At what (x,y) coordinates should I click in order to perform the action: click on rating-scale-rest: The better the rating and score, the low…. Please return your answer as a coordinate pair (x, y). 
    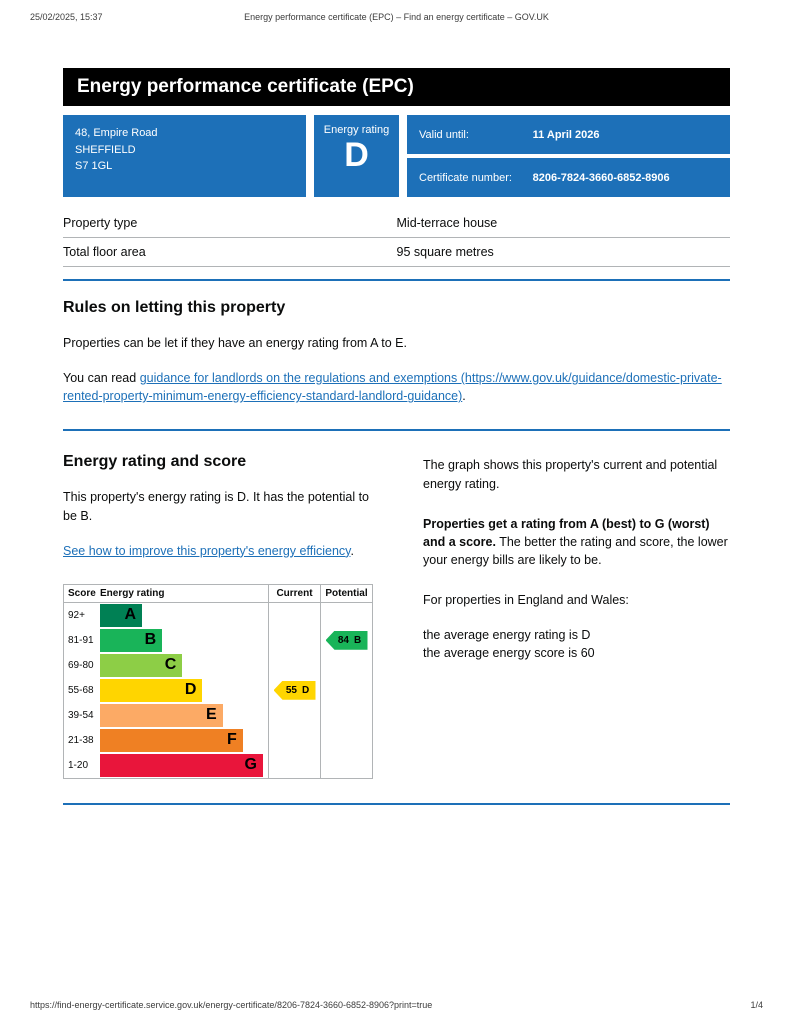
    Looking at the image, I should click on (575, 550).